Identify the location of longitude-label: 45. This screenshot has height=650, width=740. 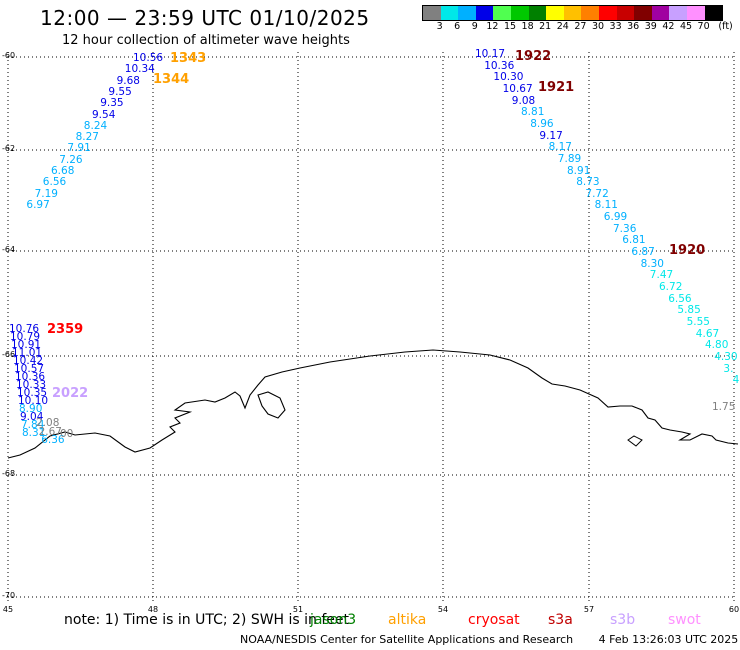
(8, 609).